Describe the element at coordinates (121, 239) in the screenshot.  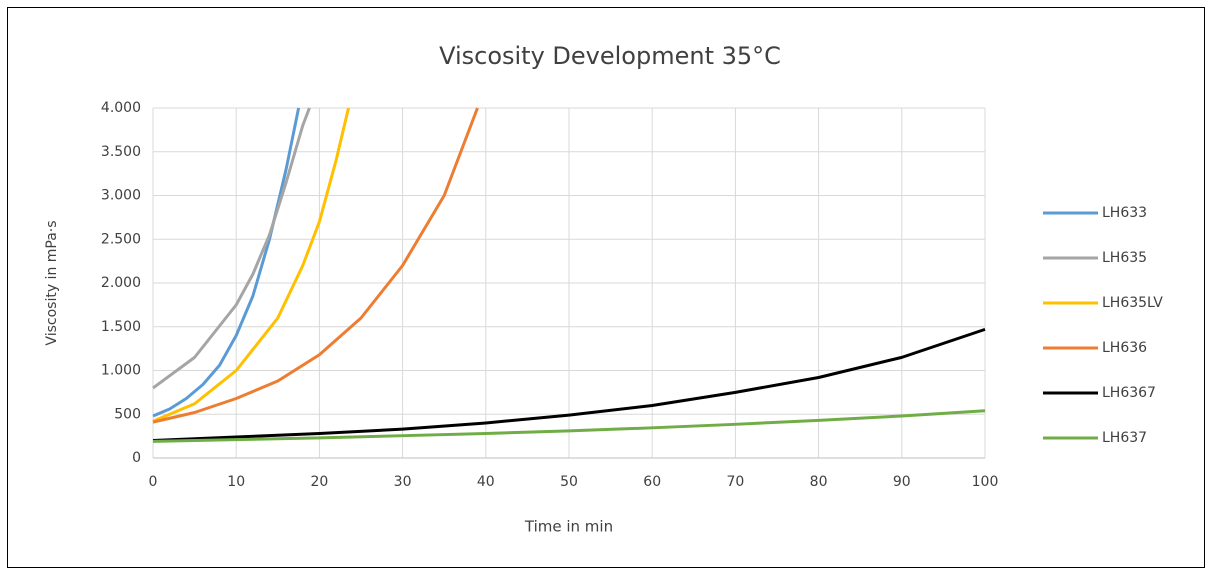
I see `y-tick-label: 2.500` at that location.